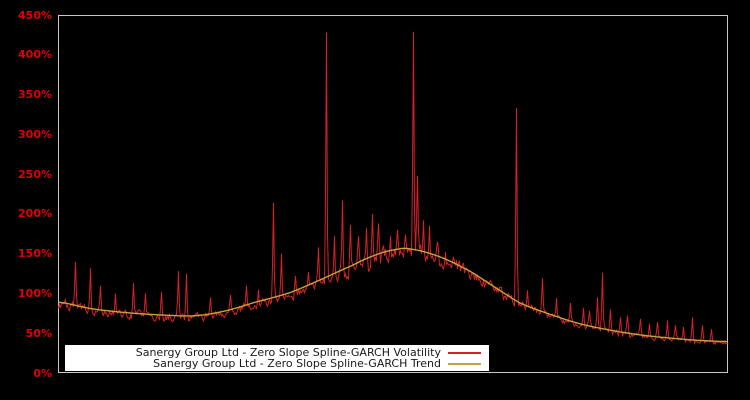  What do you see at coordinates (464, 363) in the screenshot?
I see `legend-line-swatch-trend` at bounding box center [464, 363].